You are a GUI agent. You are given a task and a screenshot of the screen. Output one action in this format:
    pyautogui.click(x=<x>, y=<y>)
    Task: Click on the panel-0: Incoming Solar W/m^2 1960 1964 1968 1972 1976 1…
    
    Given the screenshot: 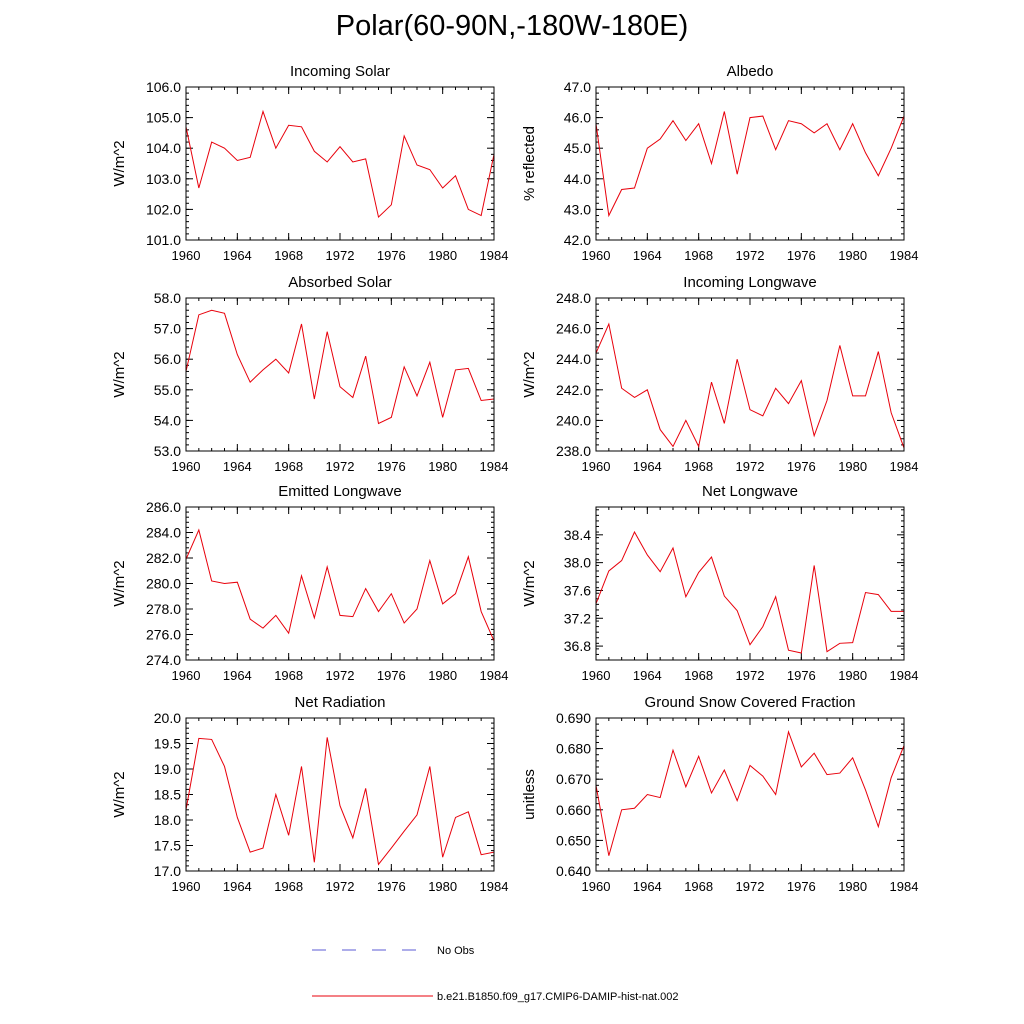 What is the action you would take?
    pyautogui.click(x=309, y=163)
    